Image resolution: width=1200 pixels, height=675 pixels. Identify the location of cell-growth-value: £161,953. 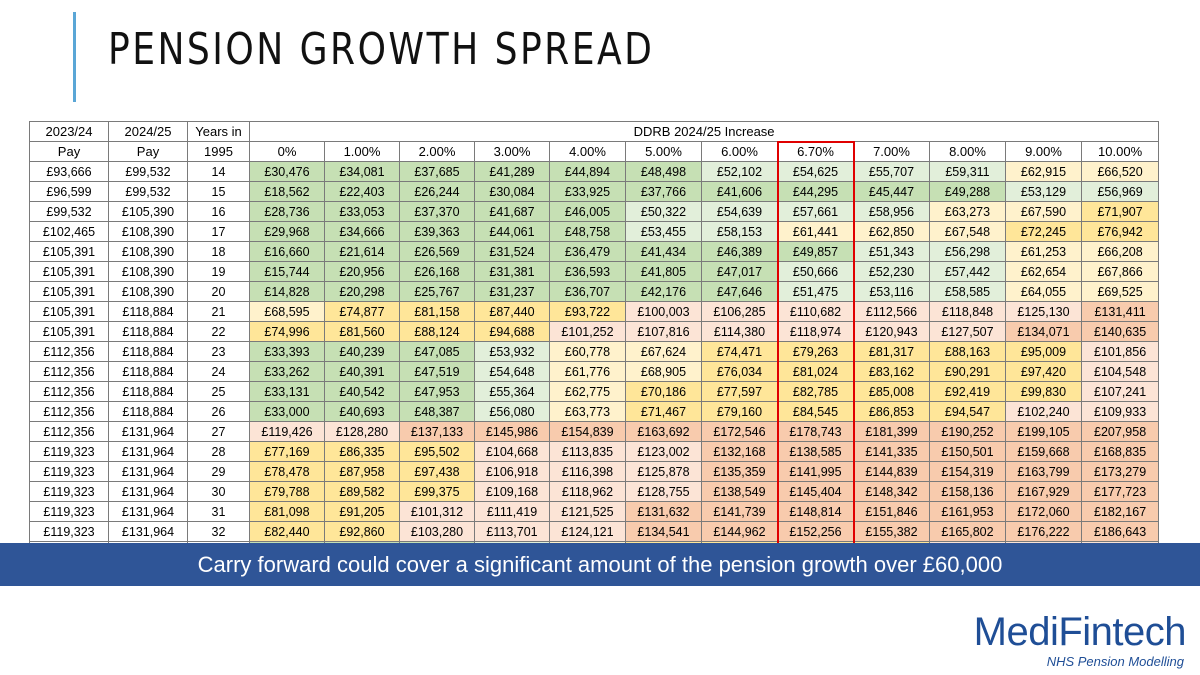
(967, 511).